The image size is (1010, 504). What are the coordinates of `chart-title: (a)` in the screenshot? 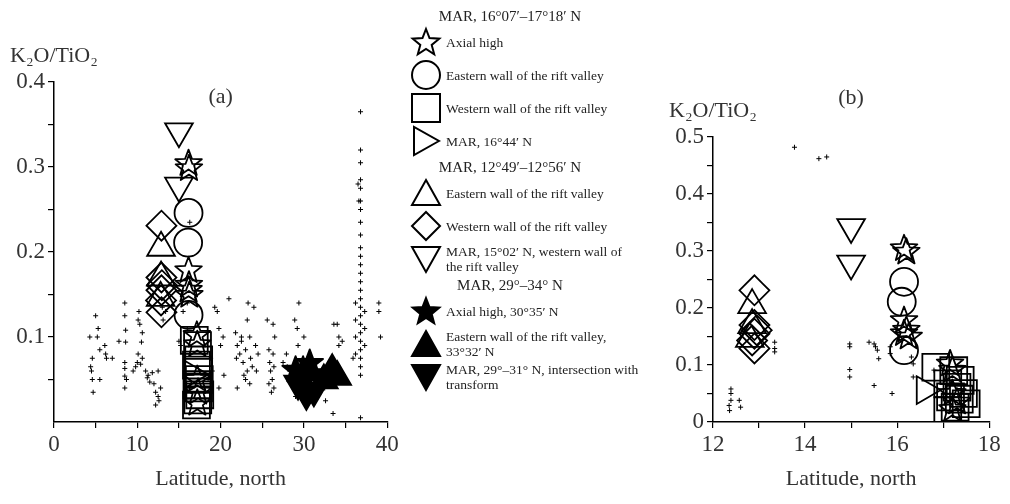 It's located at (220, 95).